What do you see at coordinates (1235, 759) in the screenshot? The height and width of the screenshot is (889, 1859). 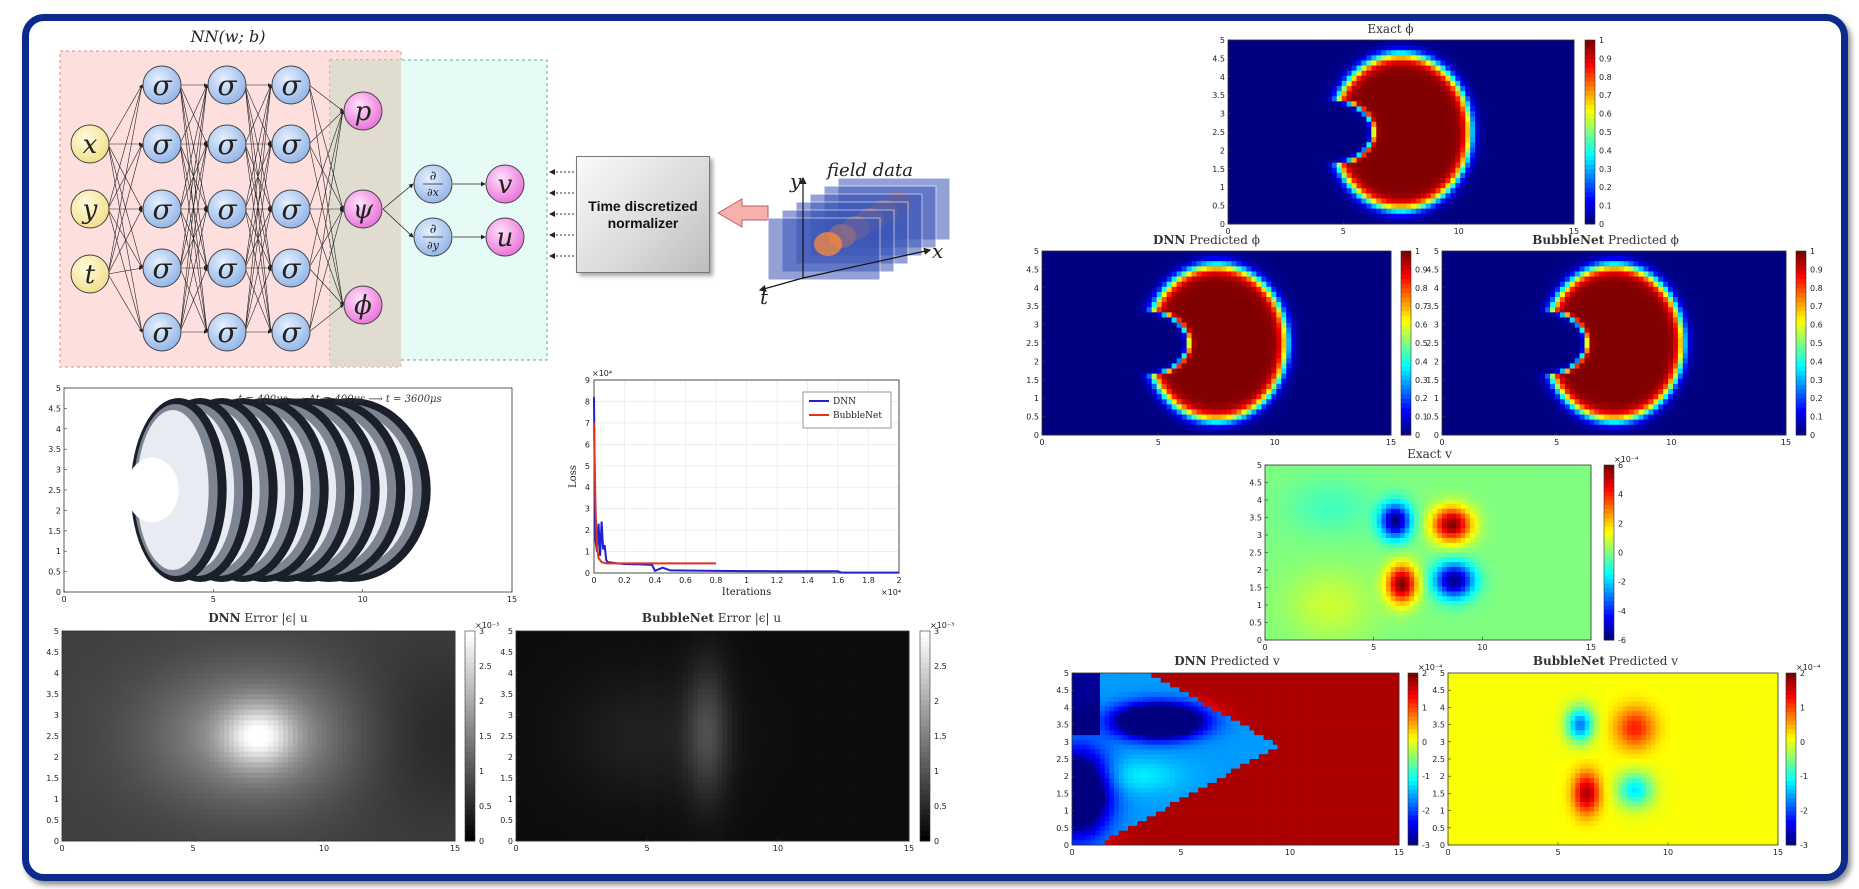 I see `dnn-v-heatmap` at bounding box center [1235, 759].